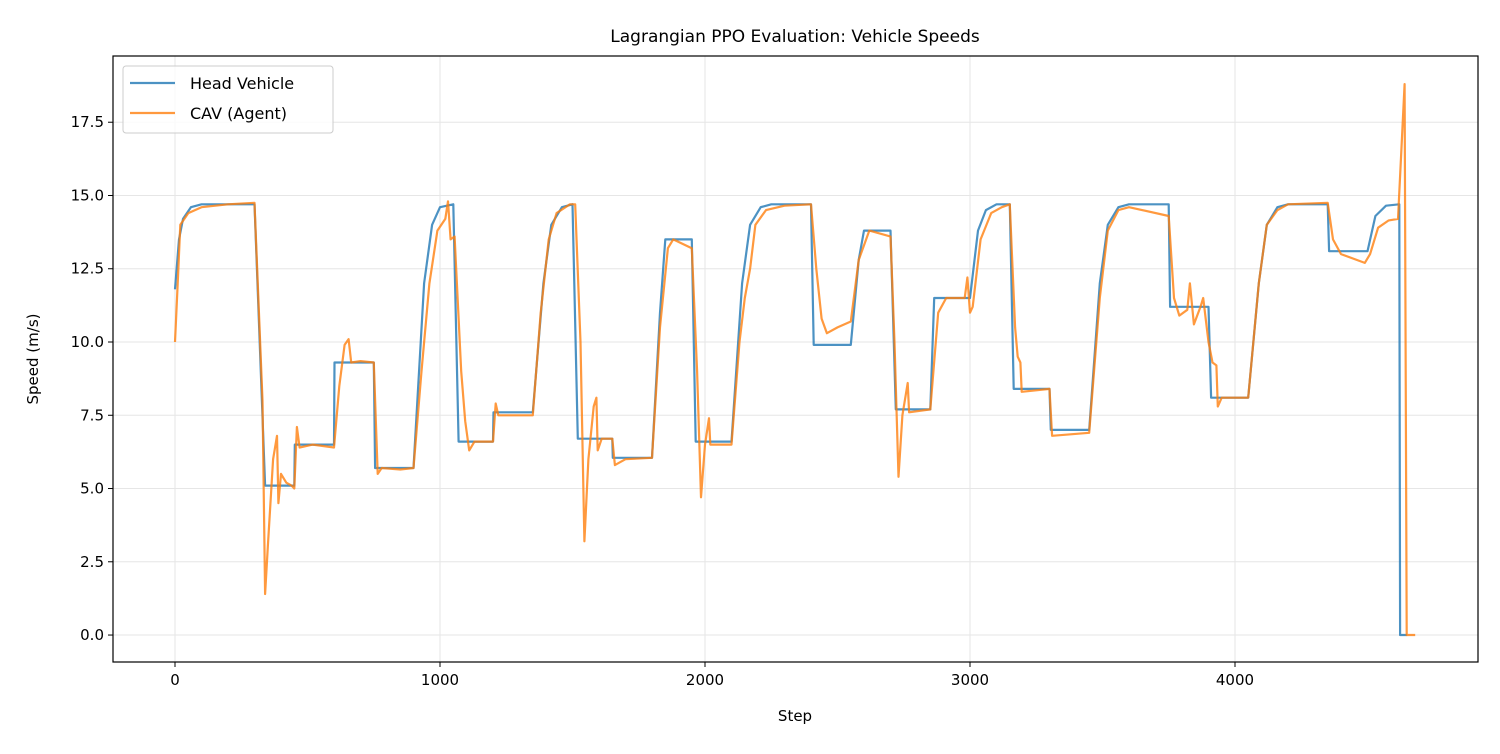 This screenshot has width=1500, height=754. I want to click on legend-box, so click(228, 99).